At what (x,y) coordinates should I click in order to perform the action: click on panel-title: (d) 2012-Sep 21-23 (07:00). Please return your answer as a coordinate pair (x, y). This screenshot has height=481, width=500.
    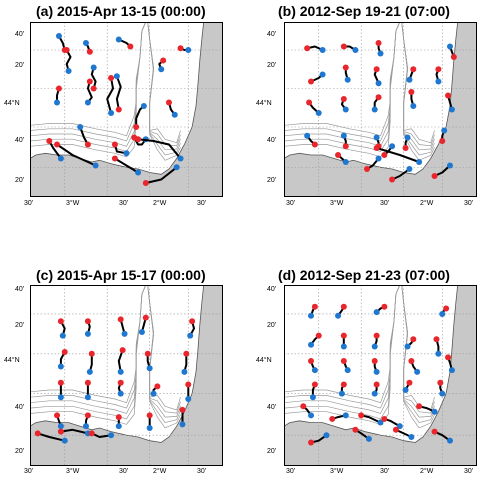
    Looking at the image, I should click on (364, 275).